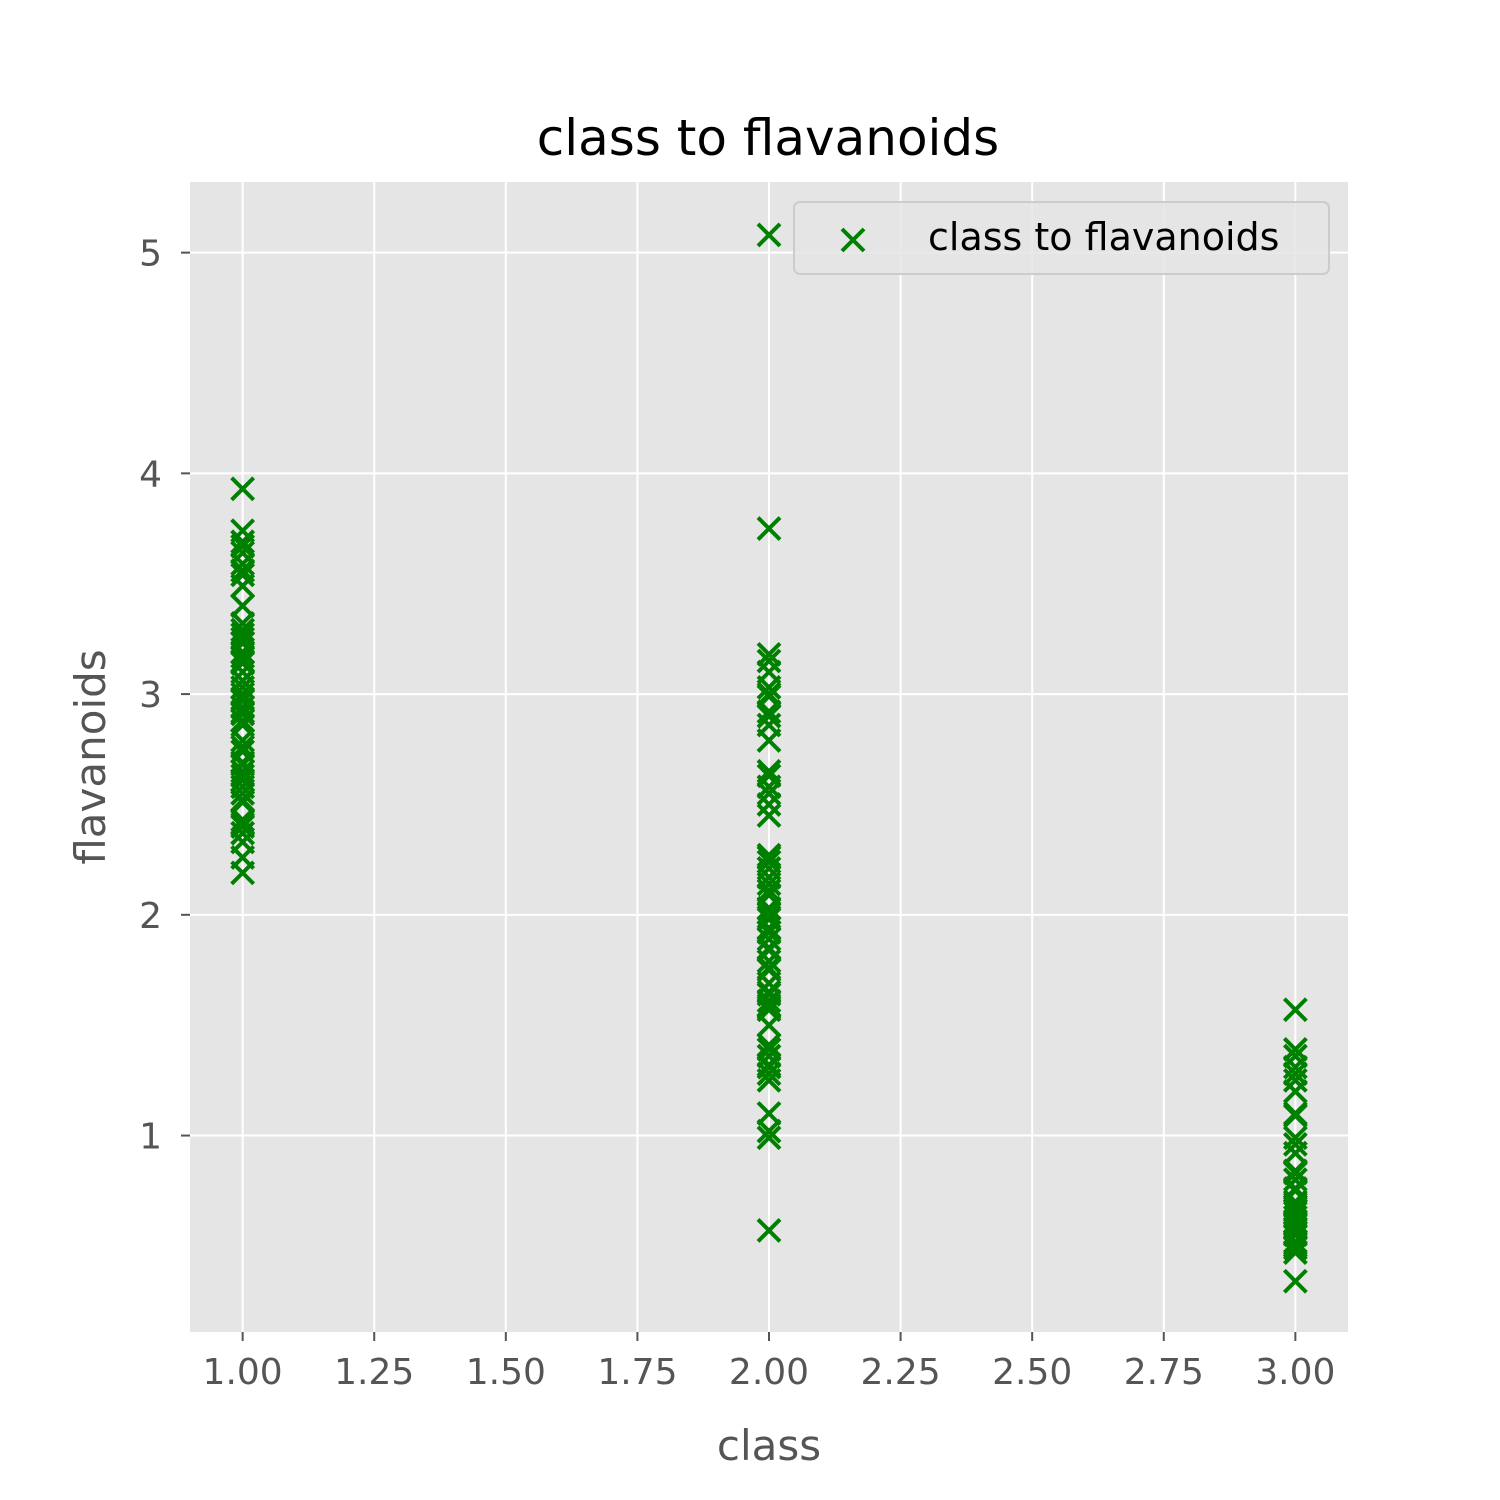 This screenshot has height=1500, width=1500. Describe the element at coordinates (901, 1372) in the screenshot. I see `x-tick-label: 2.25` at that location.